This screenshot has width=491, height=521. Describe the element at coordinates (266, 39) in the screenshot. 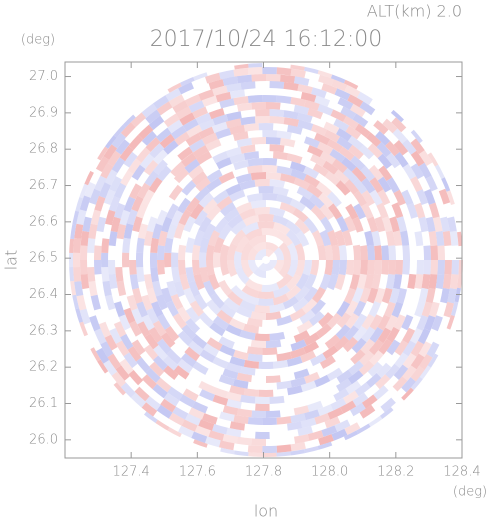

I see `chart-title: 2017/10/24 16:12:00` at that location.